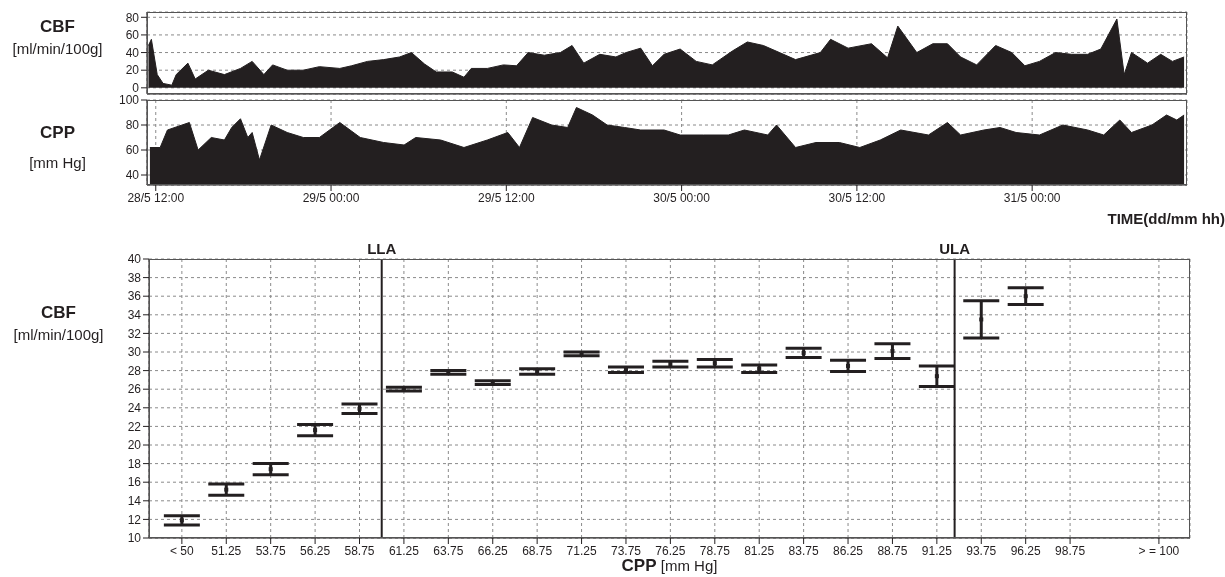 The image size is (1225, 577). What do you see at coordinates (857, 197) in the screenshot?
I see `x-tick-label: 30/5 12:00` at bounding box center [857, 197].